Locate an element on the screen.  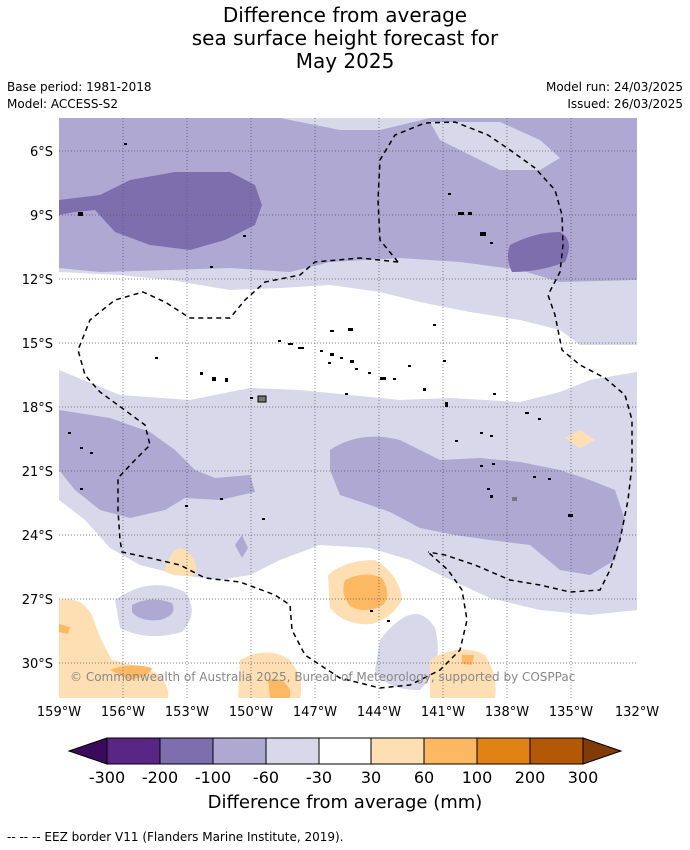
colorbar-tick-label: 30 is located at coordinates (371, 777).